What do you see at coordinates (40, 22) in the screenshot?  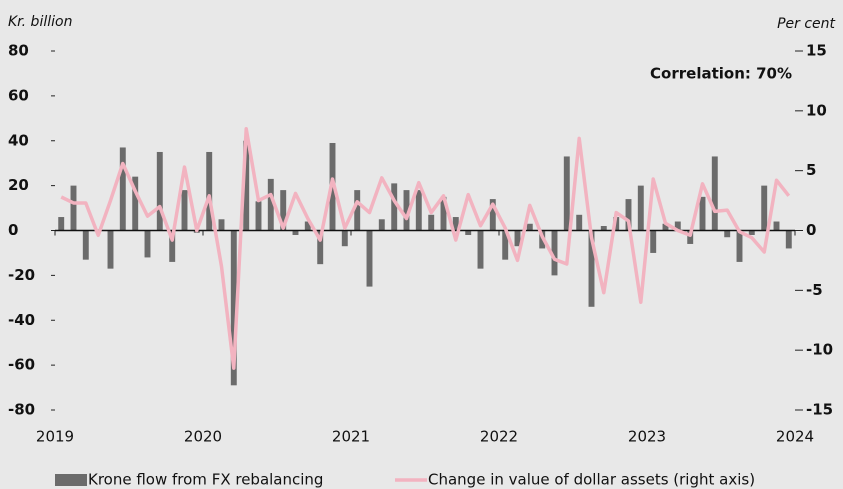 I see `y-axis-label: Kr. billion` at bounding box center [40, 22].